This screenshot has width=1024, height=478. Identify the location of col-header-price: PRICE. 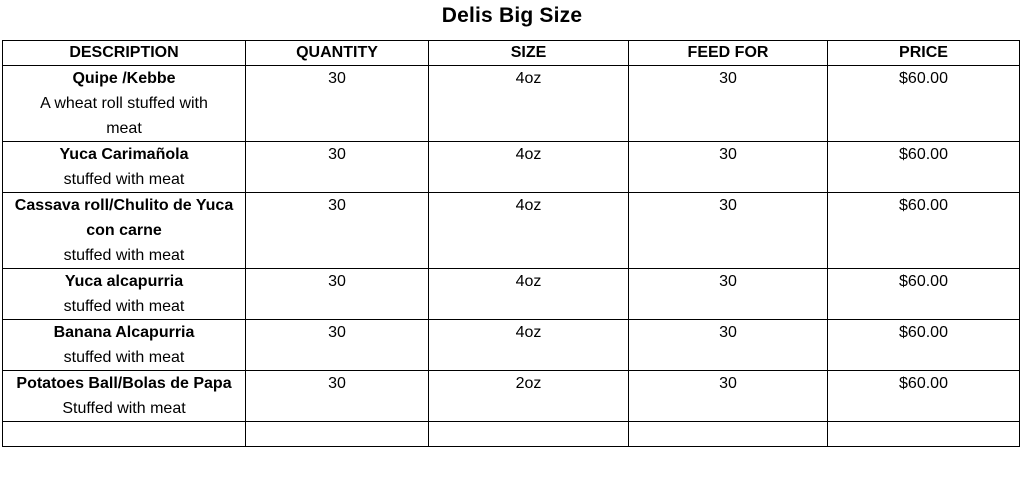
(923, 53).